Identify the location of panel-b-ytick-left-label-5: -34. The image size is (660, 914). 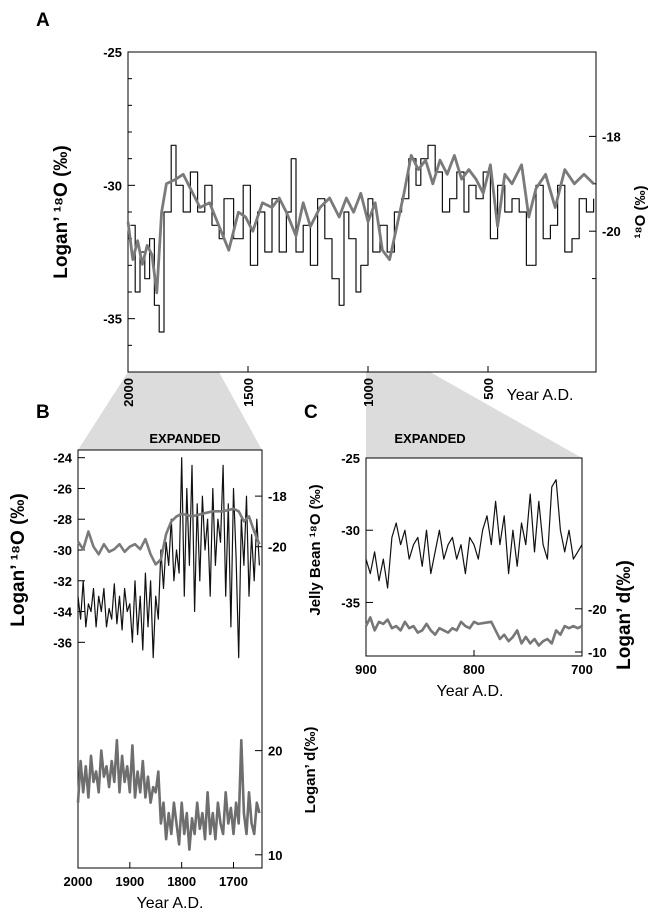
(63, 612).